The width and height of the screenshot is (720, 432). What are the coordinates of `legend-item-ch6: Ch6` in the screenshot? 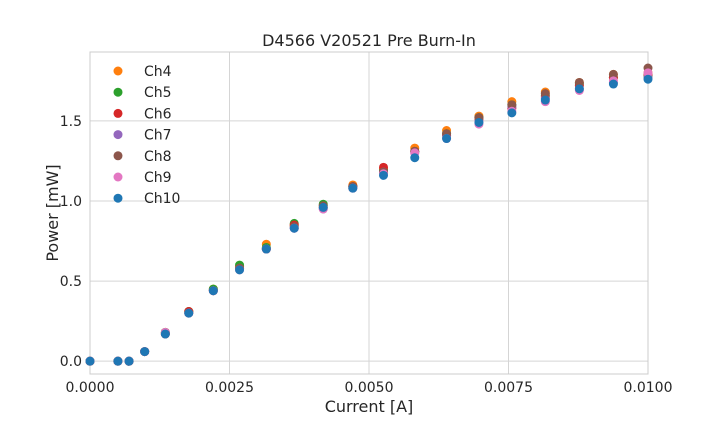 It's located at (142, 114).